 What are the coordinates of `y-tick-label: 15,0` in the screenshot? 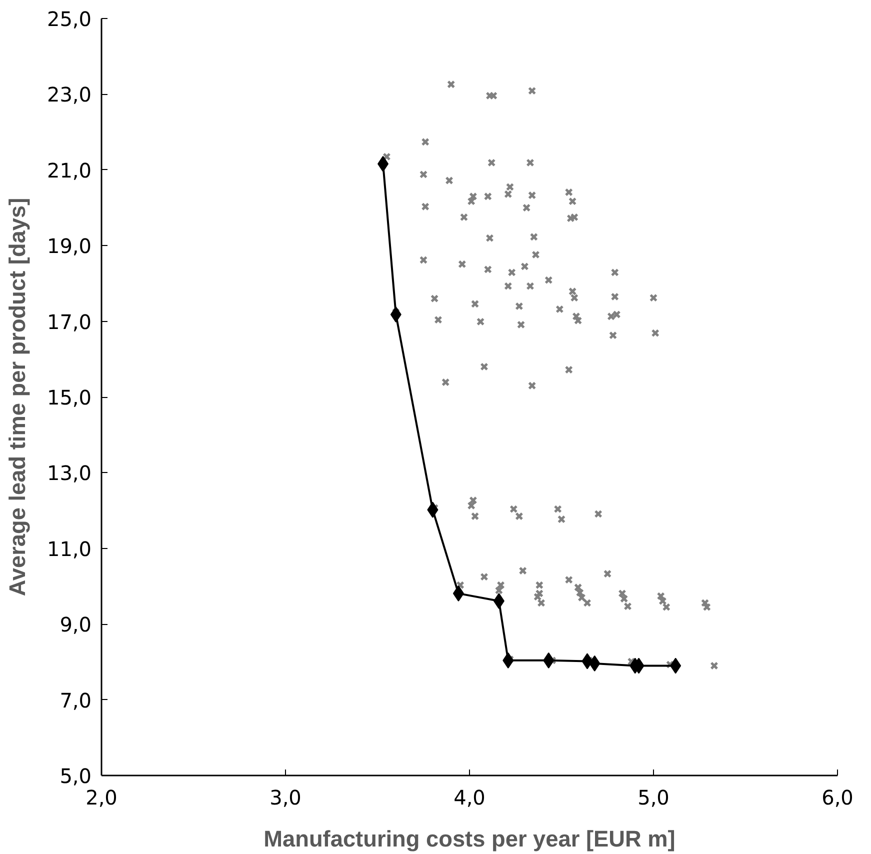 It's located at (69, 398).